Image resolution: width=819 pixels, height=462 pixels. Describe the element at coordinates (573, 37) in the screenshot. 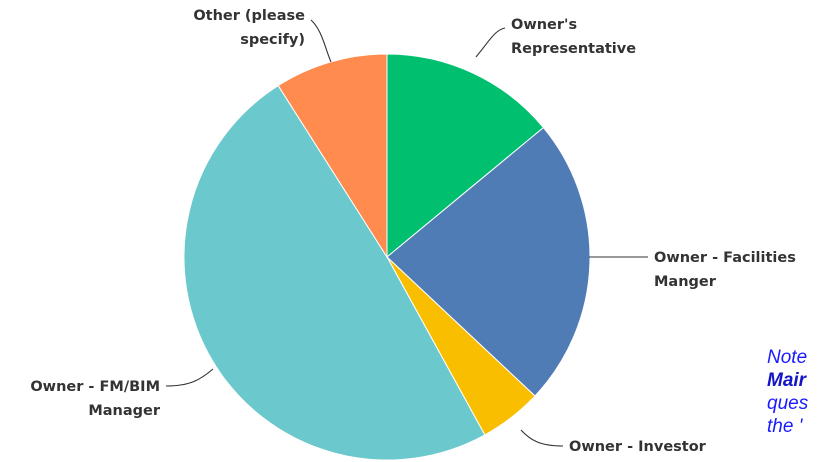

I see `slice-label-0: Owner's Representative` at that location.